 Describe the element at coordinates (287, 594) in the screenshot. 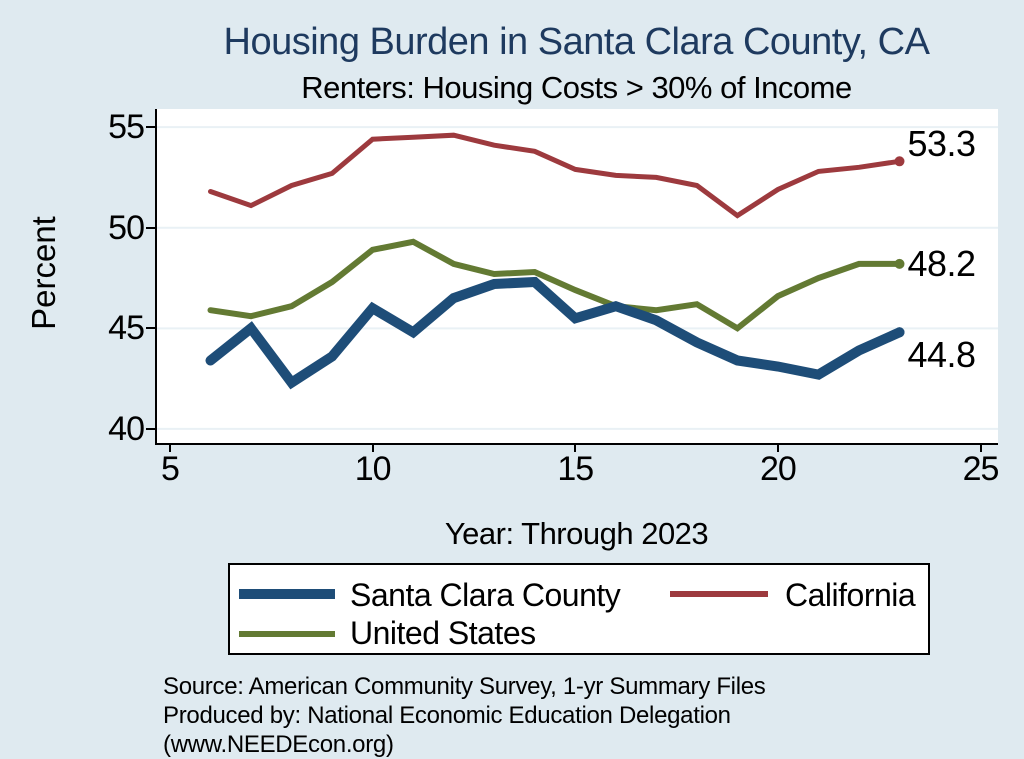

I see `legend-swatch-santa-clara` at that location.